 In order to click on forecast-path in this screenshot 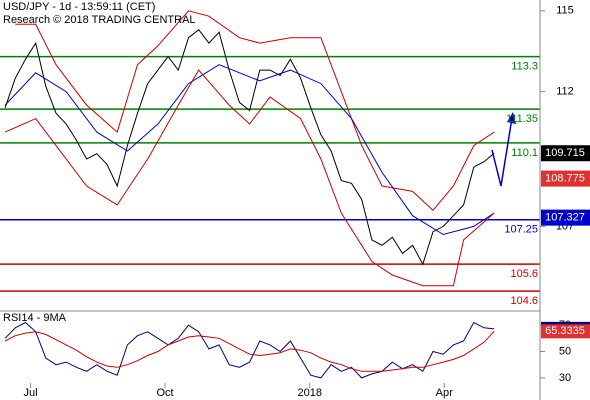, I will do `click(502, 152)`.